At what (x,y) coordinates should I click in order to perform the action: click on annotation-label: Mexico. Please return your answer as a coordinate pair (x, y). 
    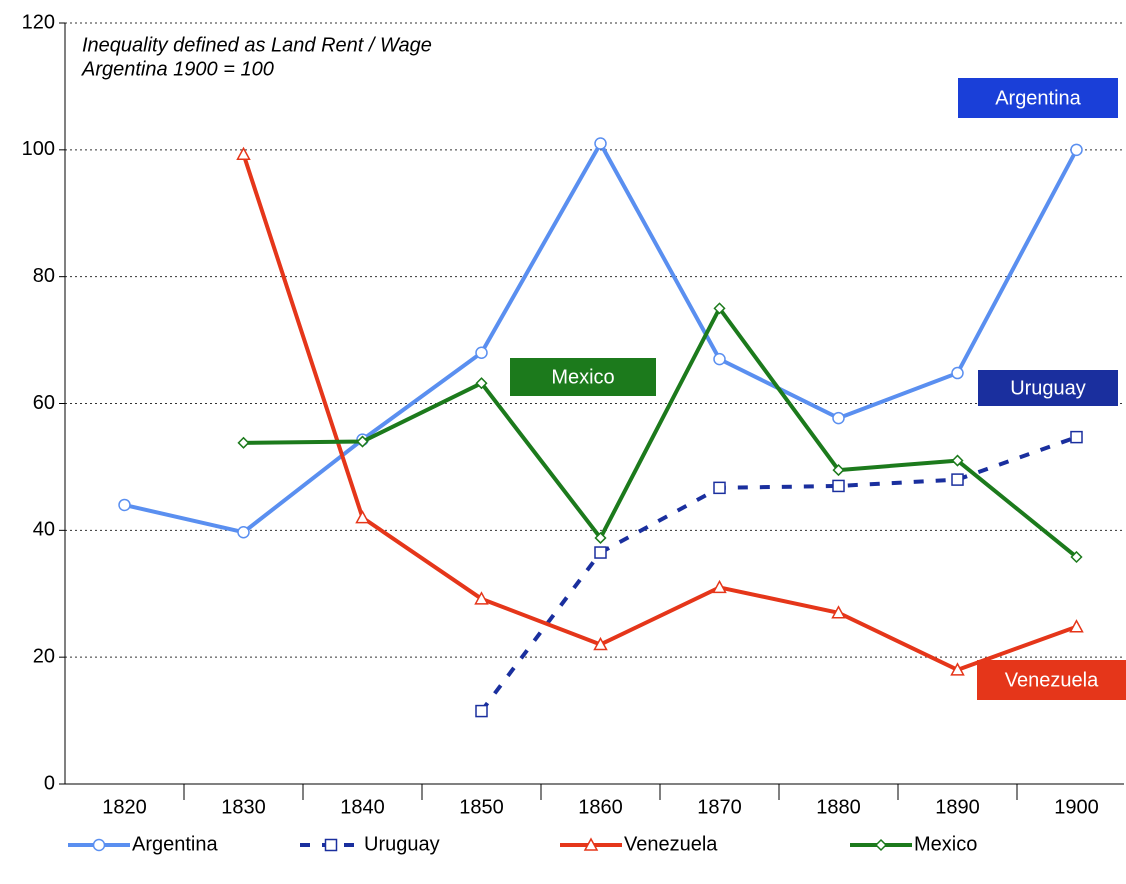
    Looking at the image, I should click on (582, 377).